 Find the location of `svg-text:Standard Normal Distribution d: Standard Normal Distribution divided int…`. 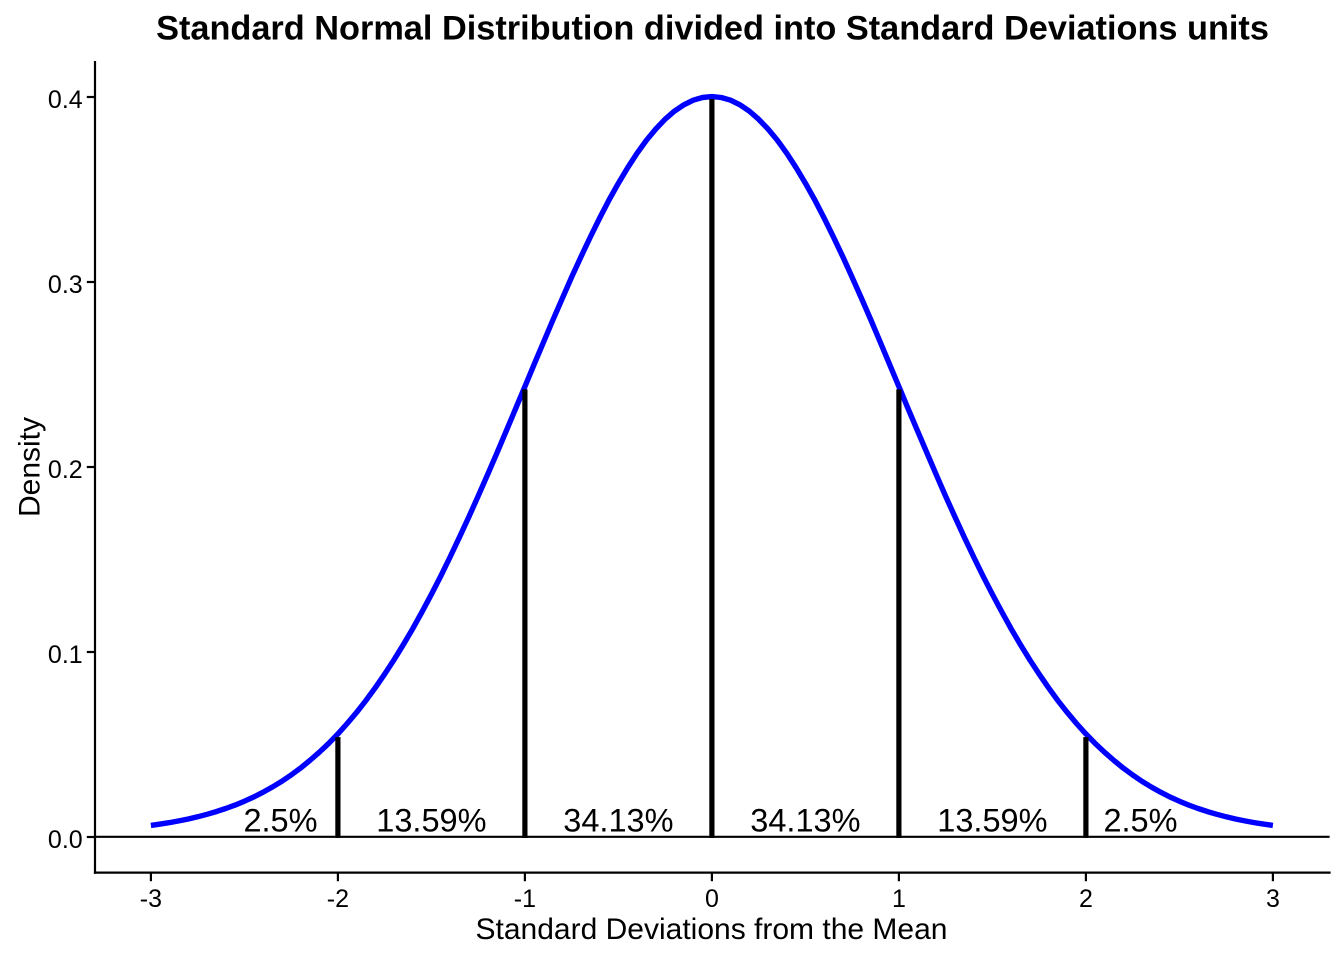

svg-text:Standard Normal Distribution d: Standard Normal Distribution divided int… is located at coordinates (712, 29).